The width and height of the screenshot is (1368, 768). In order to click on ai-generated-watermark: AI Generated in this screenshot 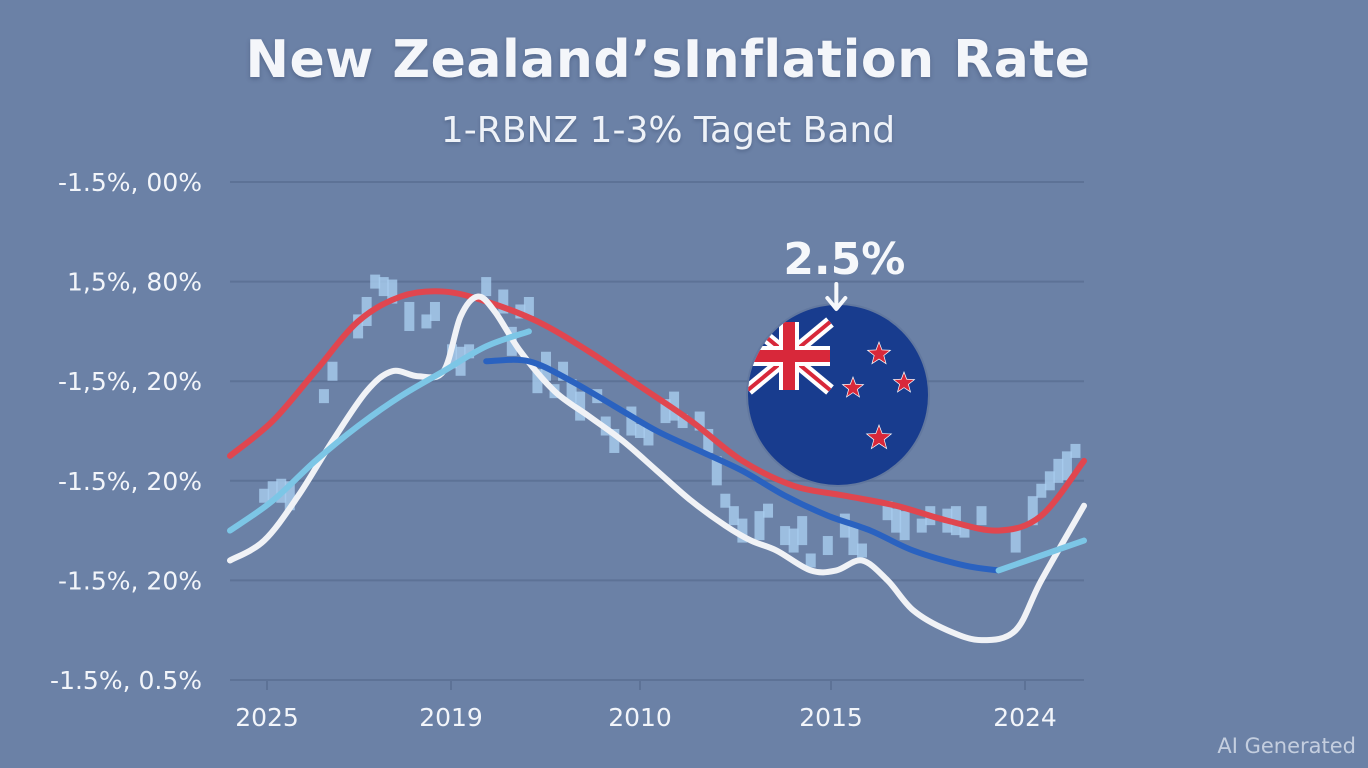, I will do `click(1286, 746)`.